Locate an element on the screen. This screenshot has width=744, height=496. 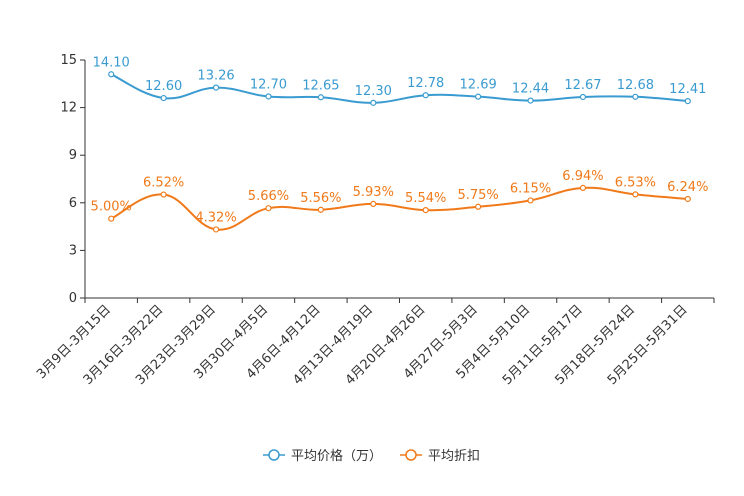
legend-label: 平均折扣 is located at coordinates (454, 456).